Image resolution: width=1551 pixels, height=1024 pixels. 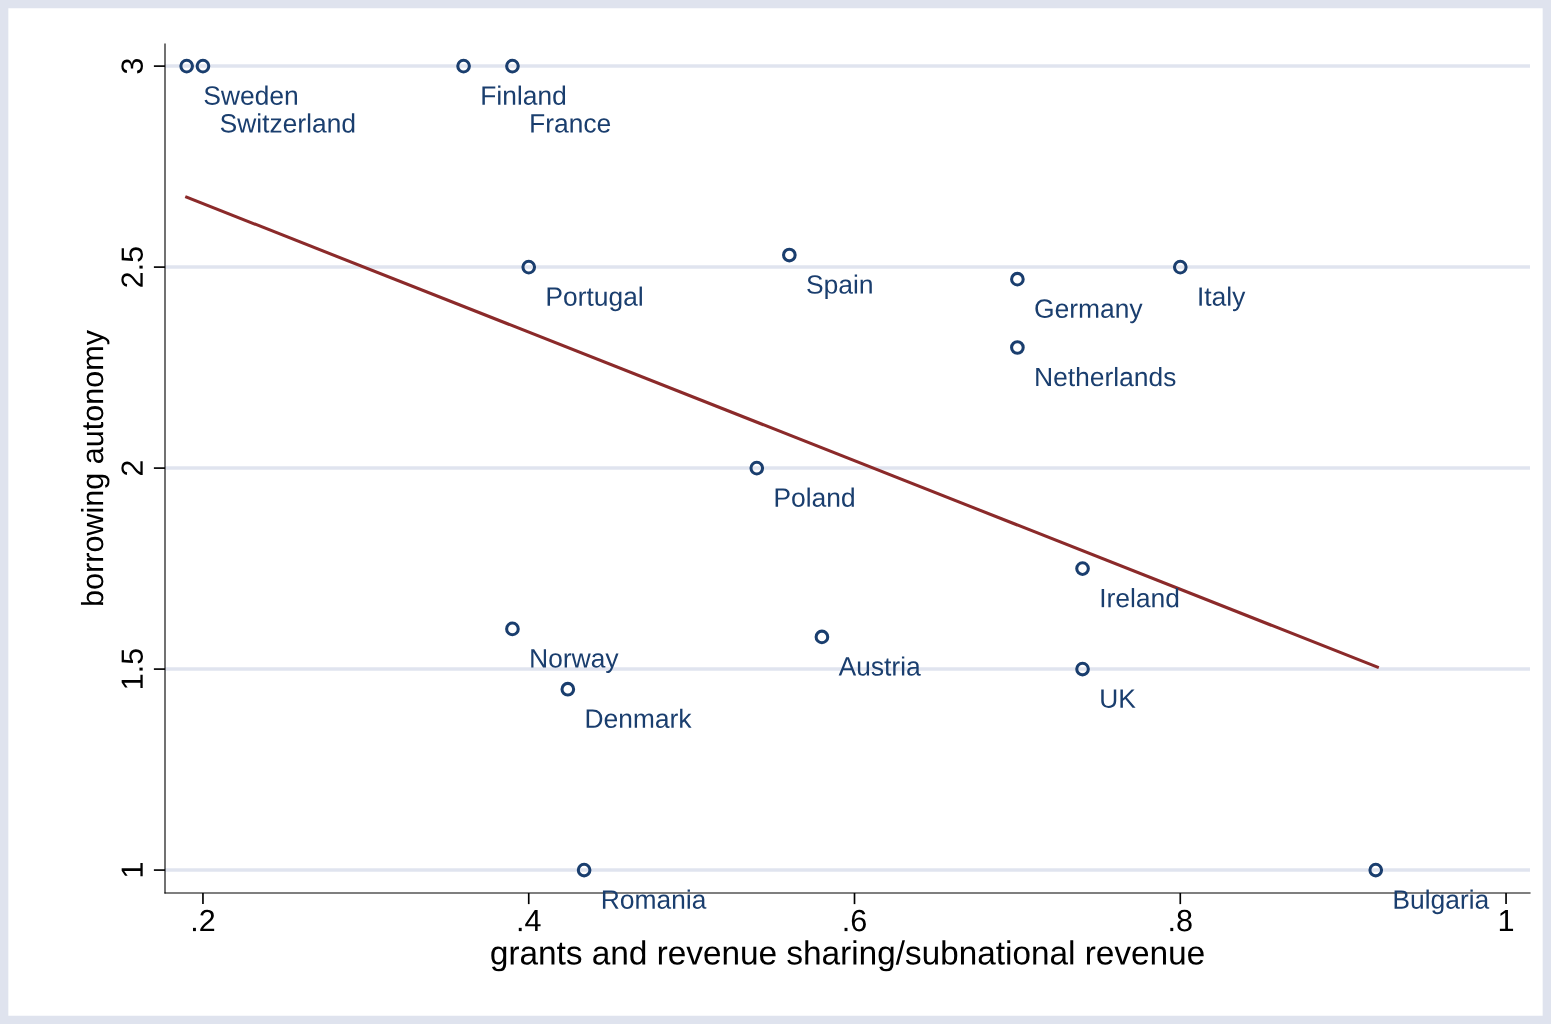 What do you see at coordinates (639, 718) in the screenshot?
I see `annotation: Denmark` at bounding box center [639, 718].